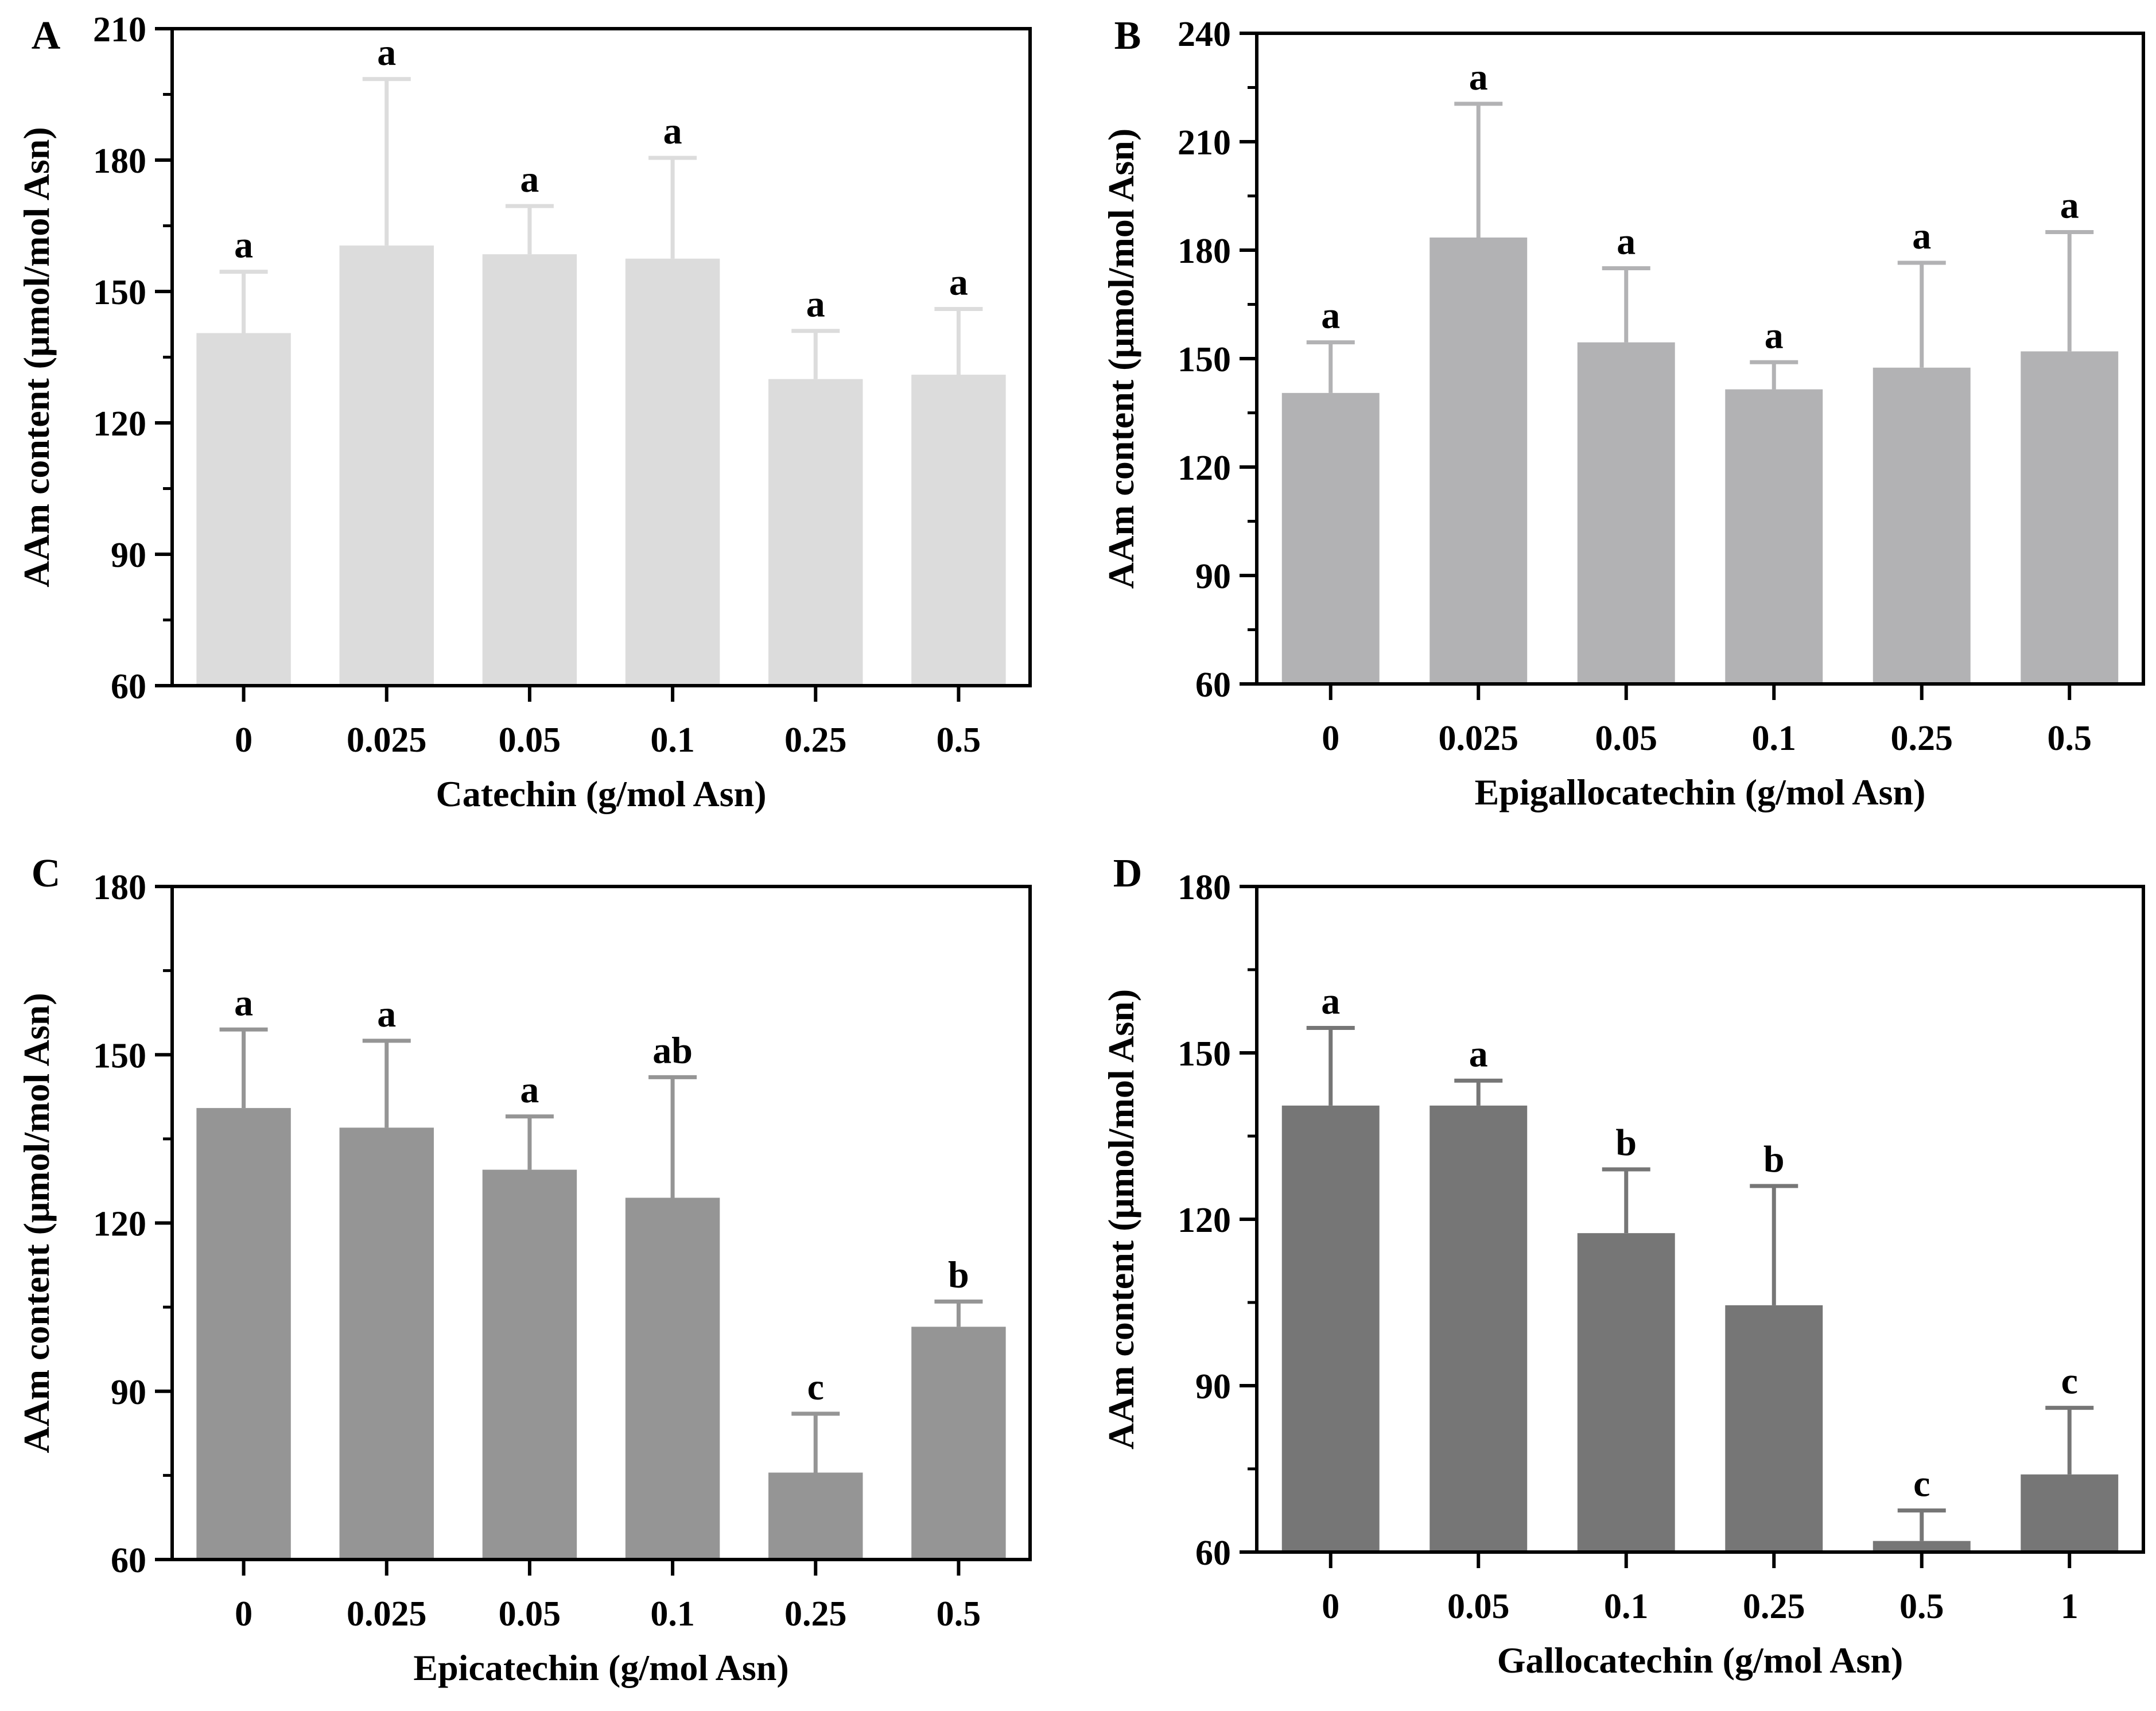 The image size is (2156, 1711). What do you see at coordinates (46, 36) in the screenshot?
I see `panel-label: A` at bounding box center [46, 36].